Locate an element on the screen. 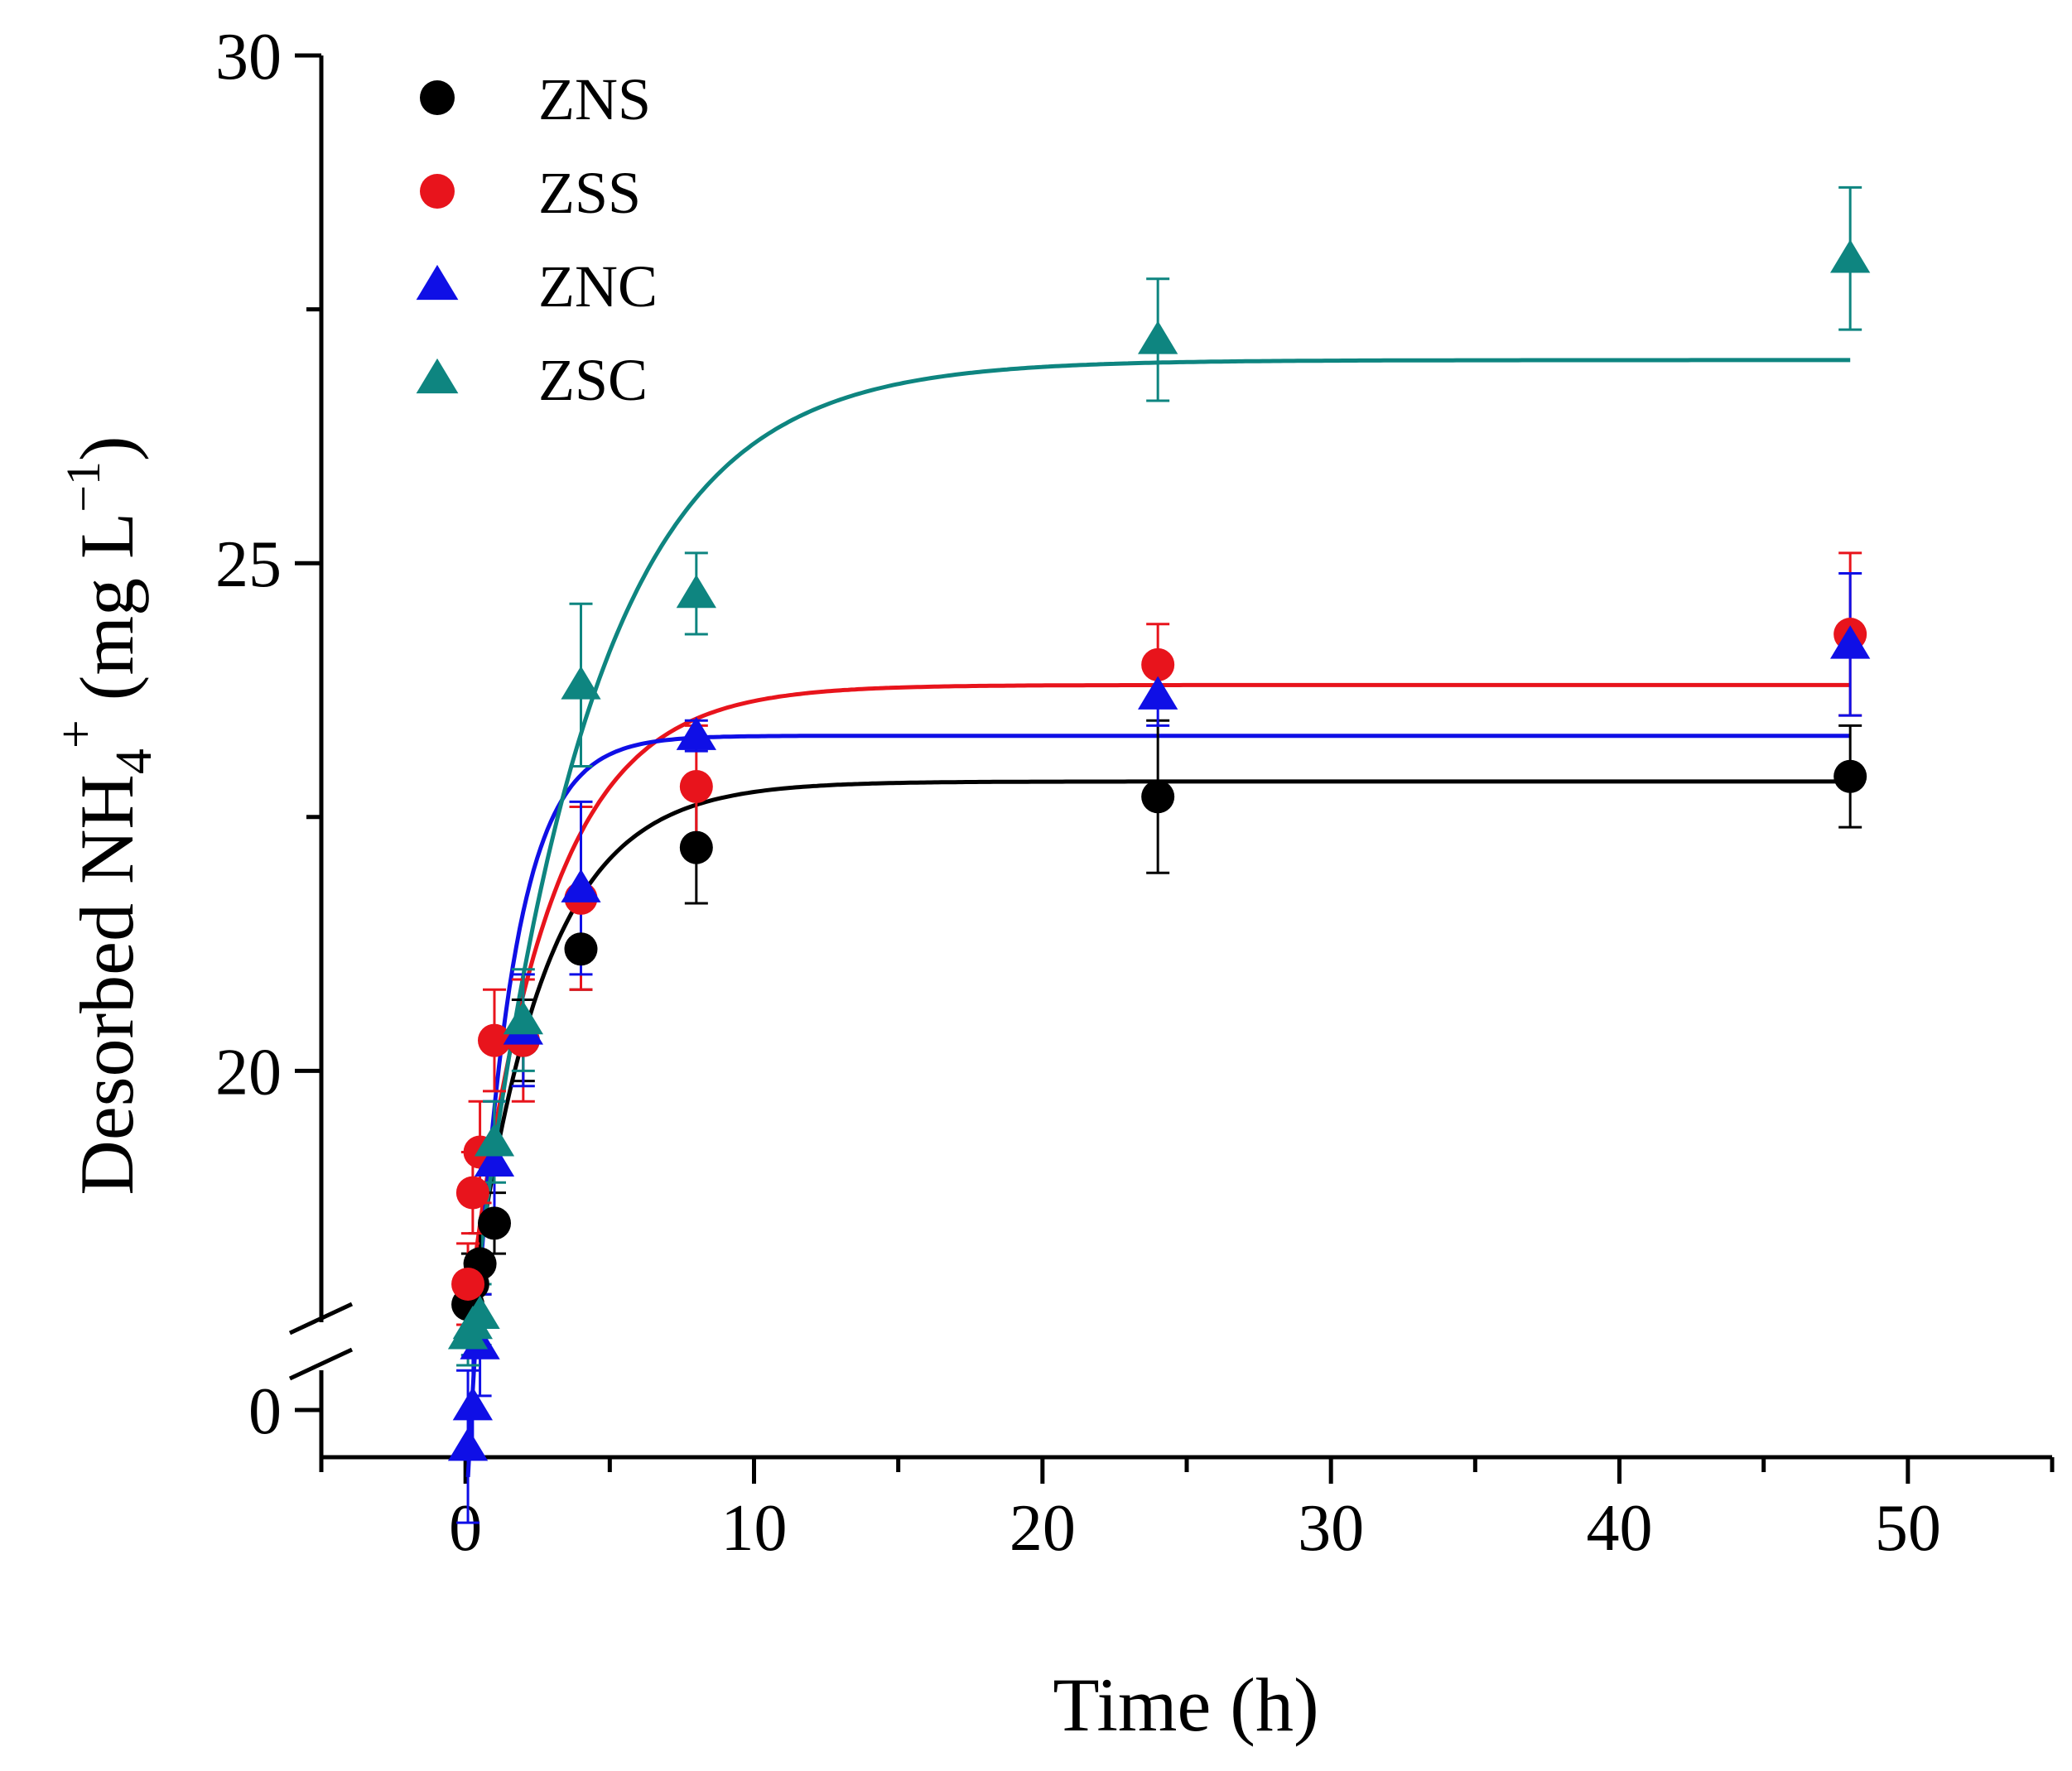 This screenshot has width=2072, height=1771. legend-marker-zsc is located at coordinates (438, 376).